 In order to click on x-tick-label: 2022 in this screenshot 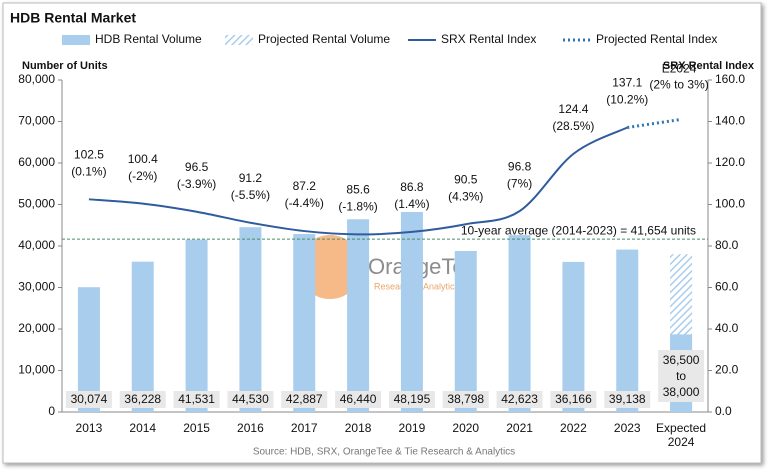, I will do `click(573, 428)`.